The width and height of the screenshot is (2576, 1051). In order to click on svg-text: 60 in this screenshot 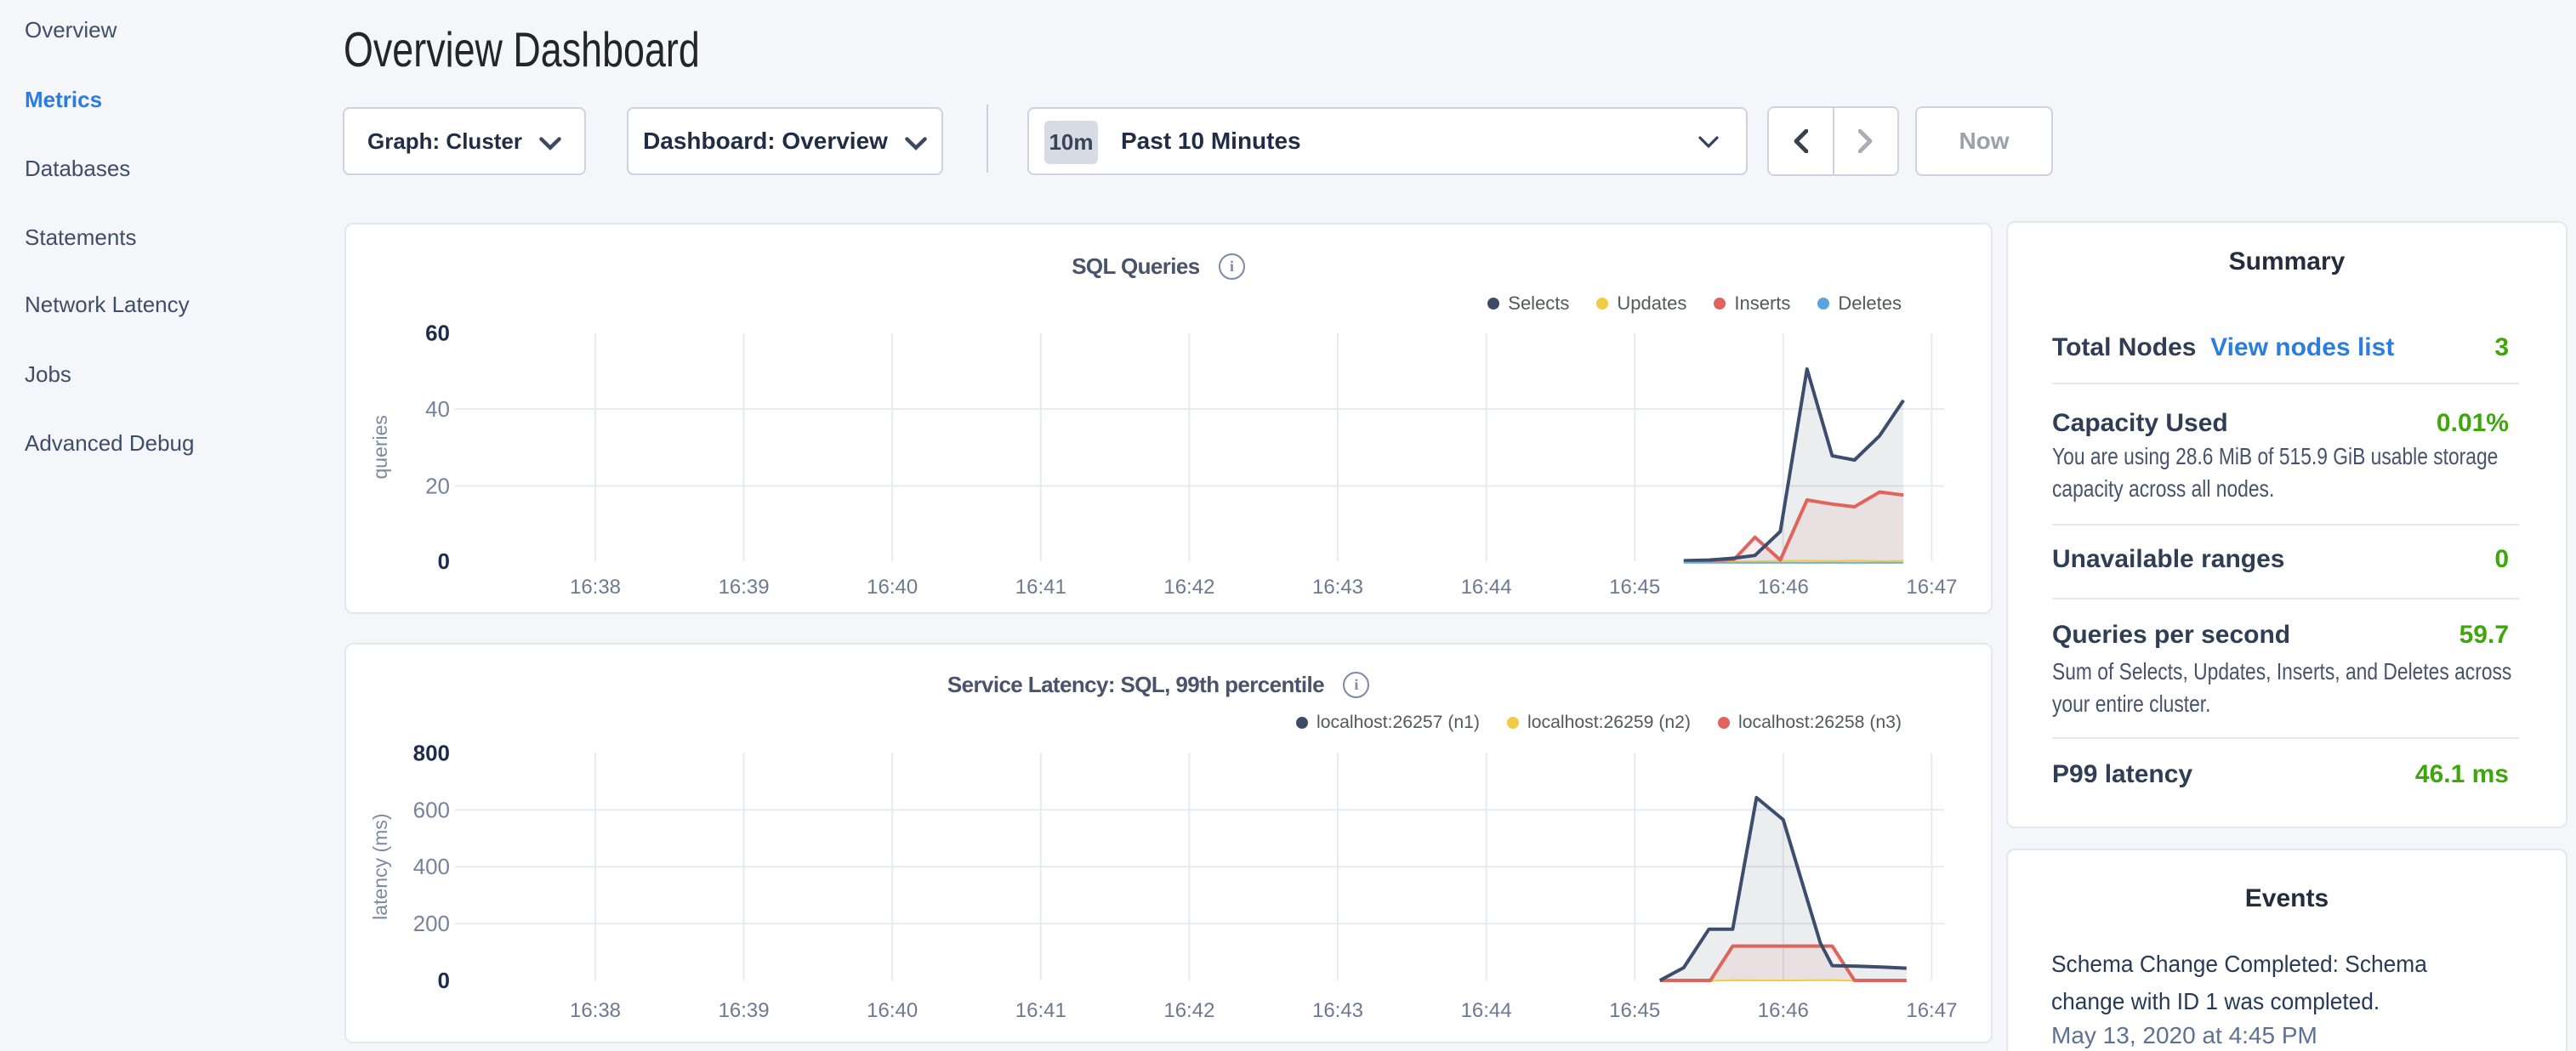, I will do `click(437, 333)`.